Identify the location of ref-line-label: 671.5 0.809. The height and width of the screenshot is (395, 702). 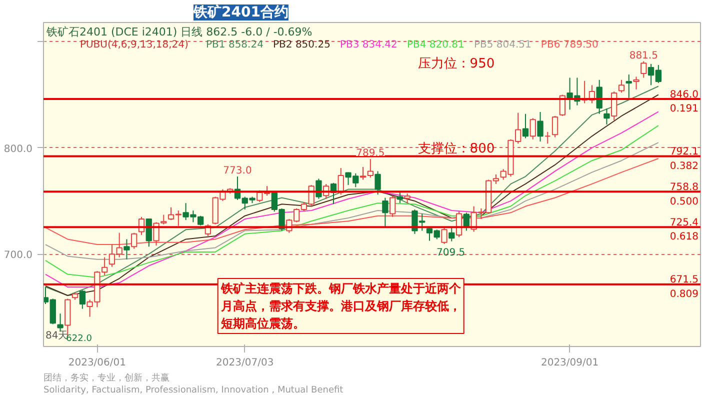
(684, 287).